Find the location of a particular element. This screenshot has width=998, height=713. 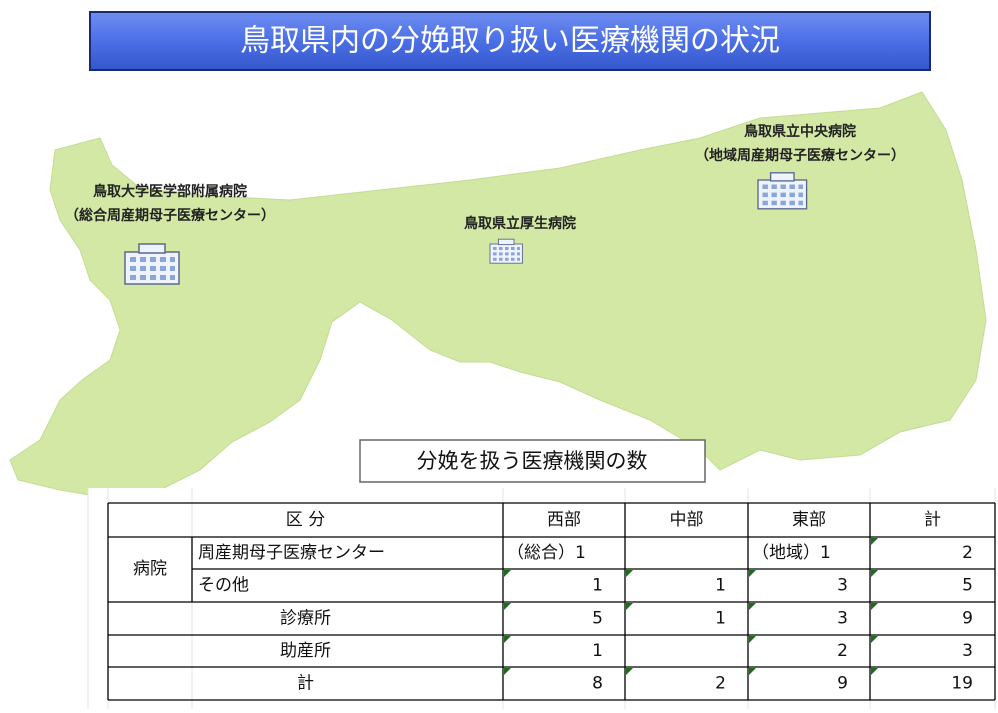

header-cell: 中部 is located at coordinates (687, 520).